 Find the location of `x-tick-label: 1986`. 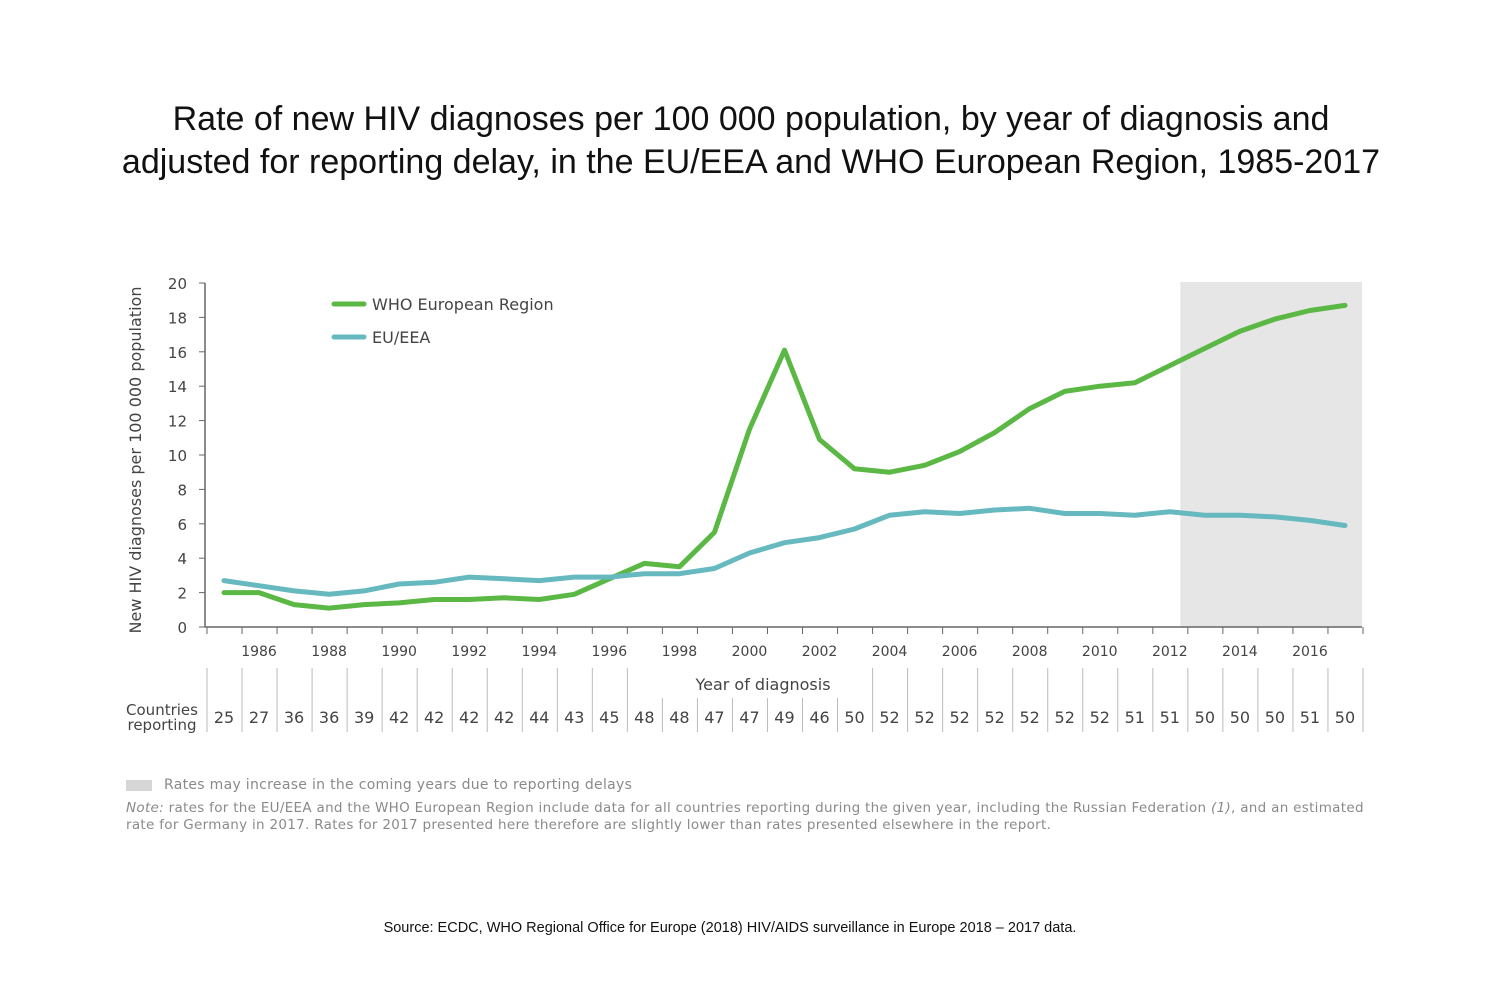

x-tick-label: 1986 is located at coordinates (259, 652).